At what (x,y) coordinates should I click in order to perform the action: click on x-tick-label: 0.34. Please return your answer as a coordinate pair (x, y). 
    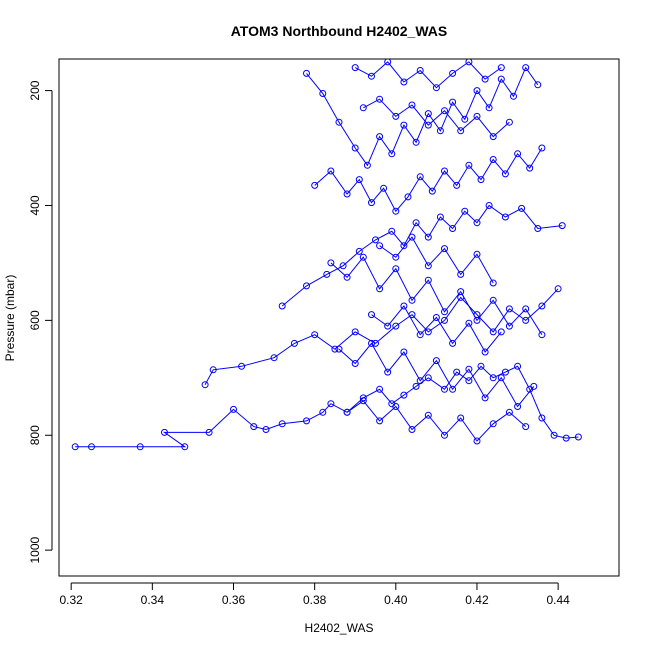
    Looking at the image, I should click on (153, 600).